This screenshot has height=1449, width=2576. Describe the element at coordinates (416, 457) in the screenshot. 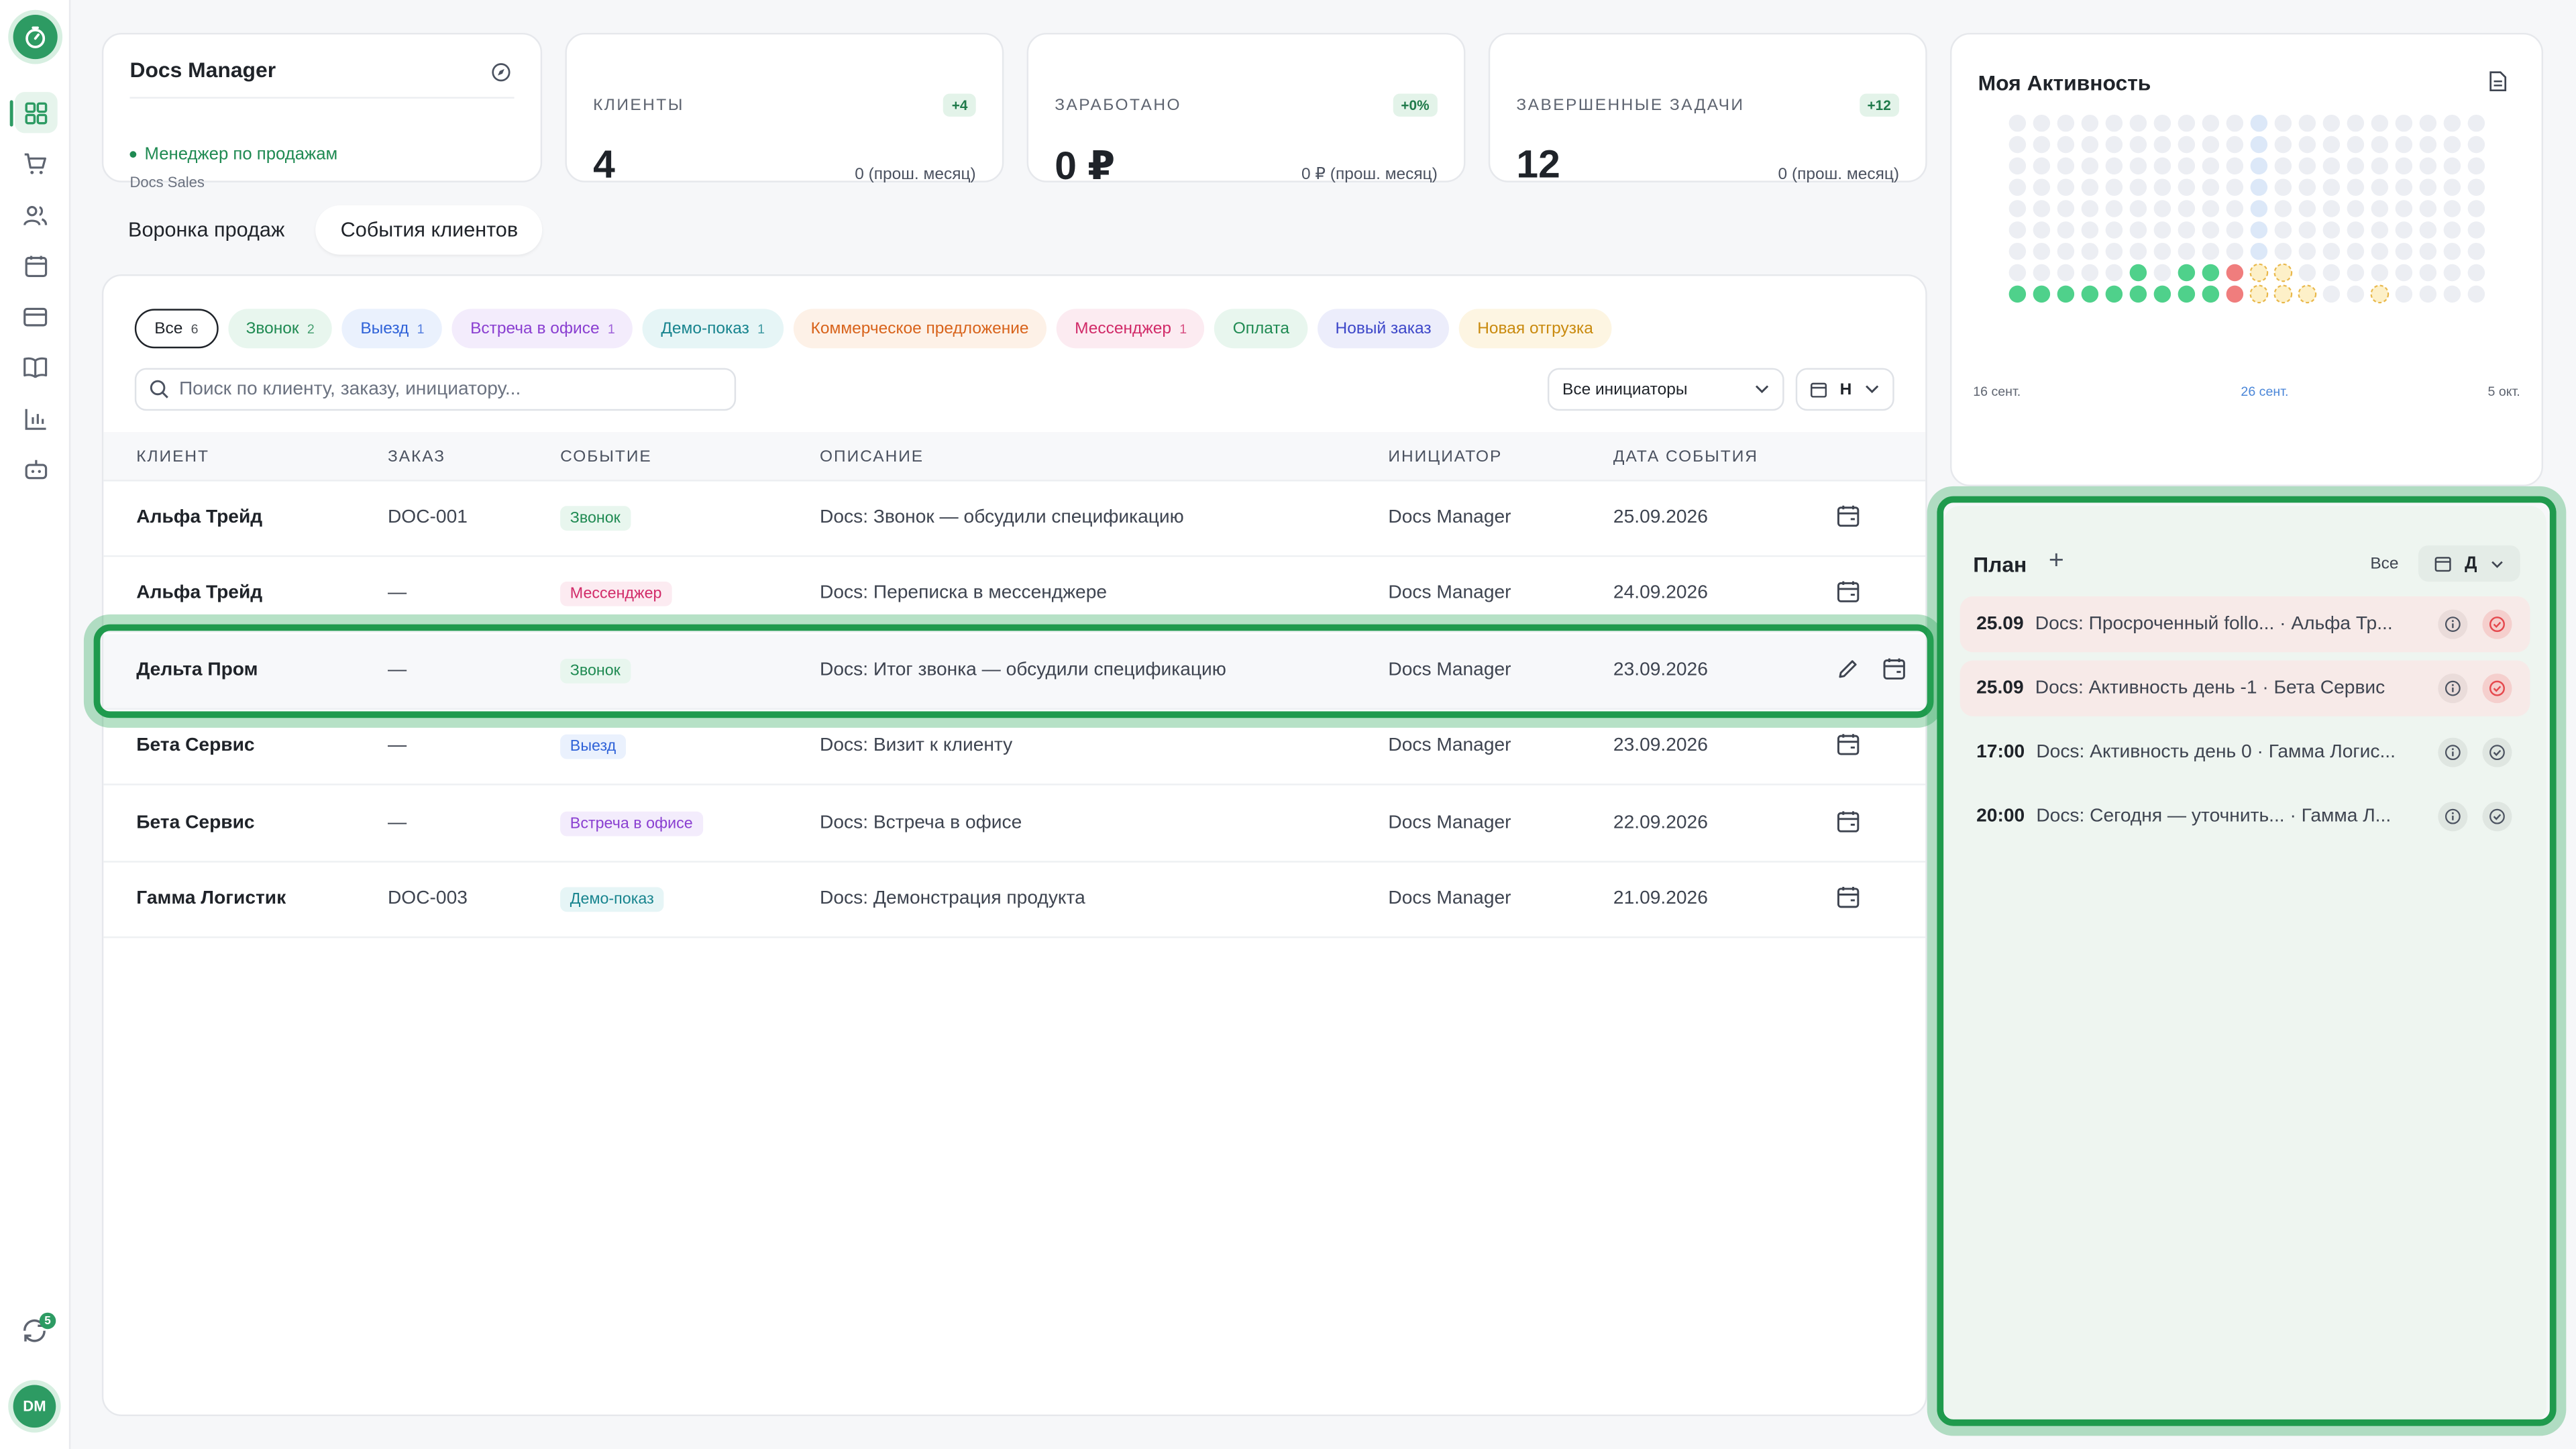

I see `th-order: ЗАКАЗ` at that location.